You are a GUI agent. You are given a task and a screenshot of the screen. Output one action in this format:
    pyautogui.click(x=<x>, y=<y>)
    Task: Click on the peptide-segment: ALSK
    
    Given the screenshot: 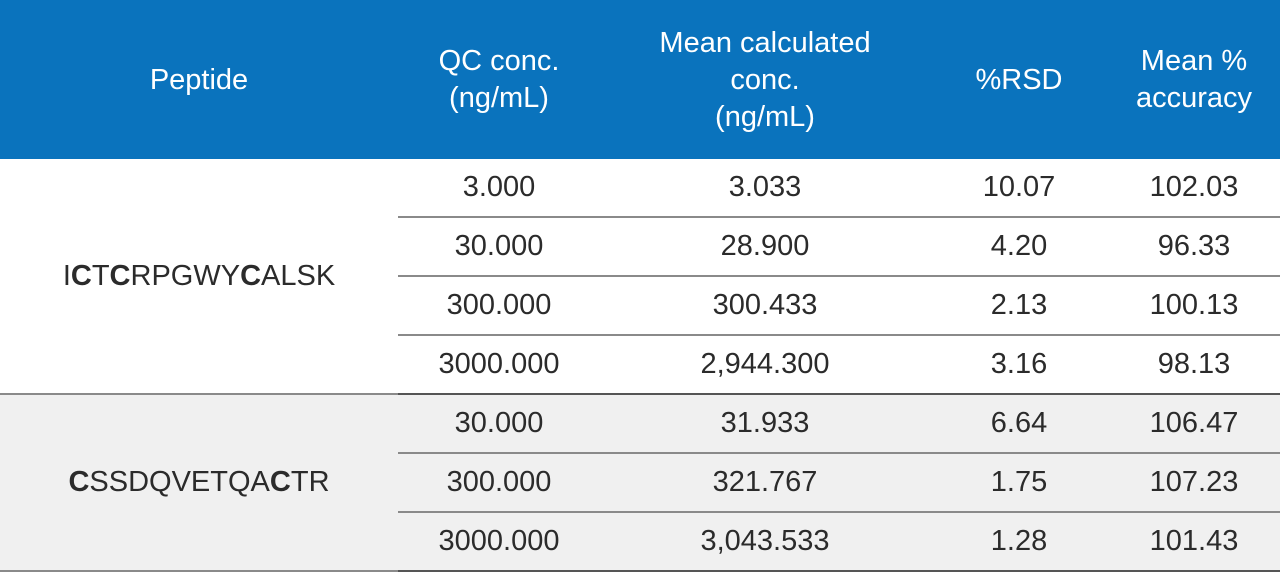 What is the action you would take?
    pyautogui.click(x=298, y=275)
    